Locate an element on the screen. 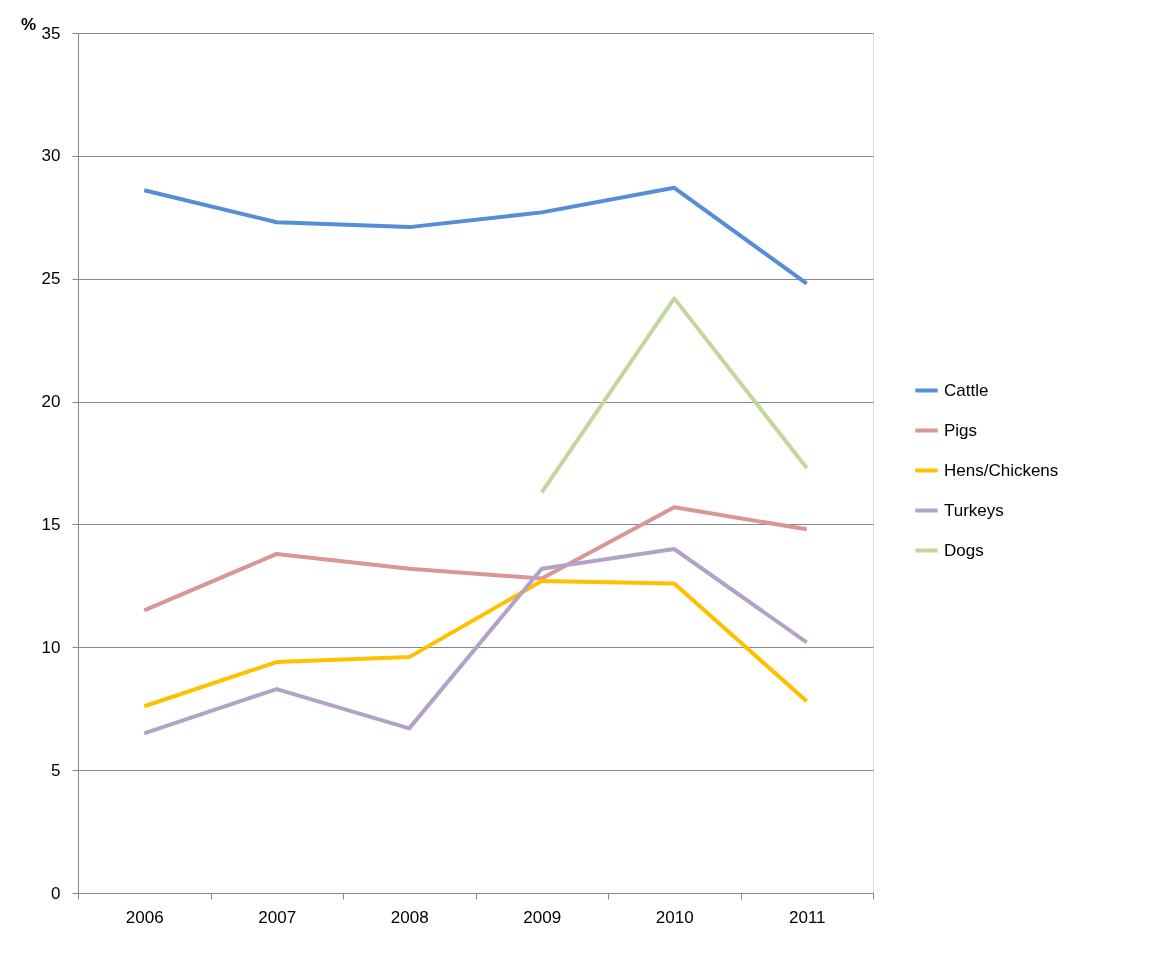 The width and height of the screenshot is (1154, 953). y-tick-label: 35 is located at coordinates (51, 33).